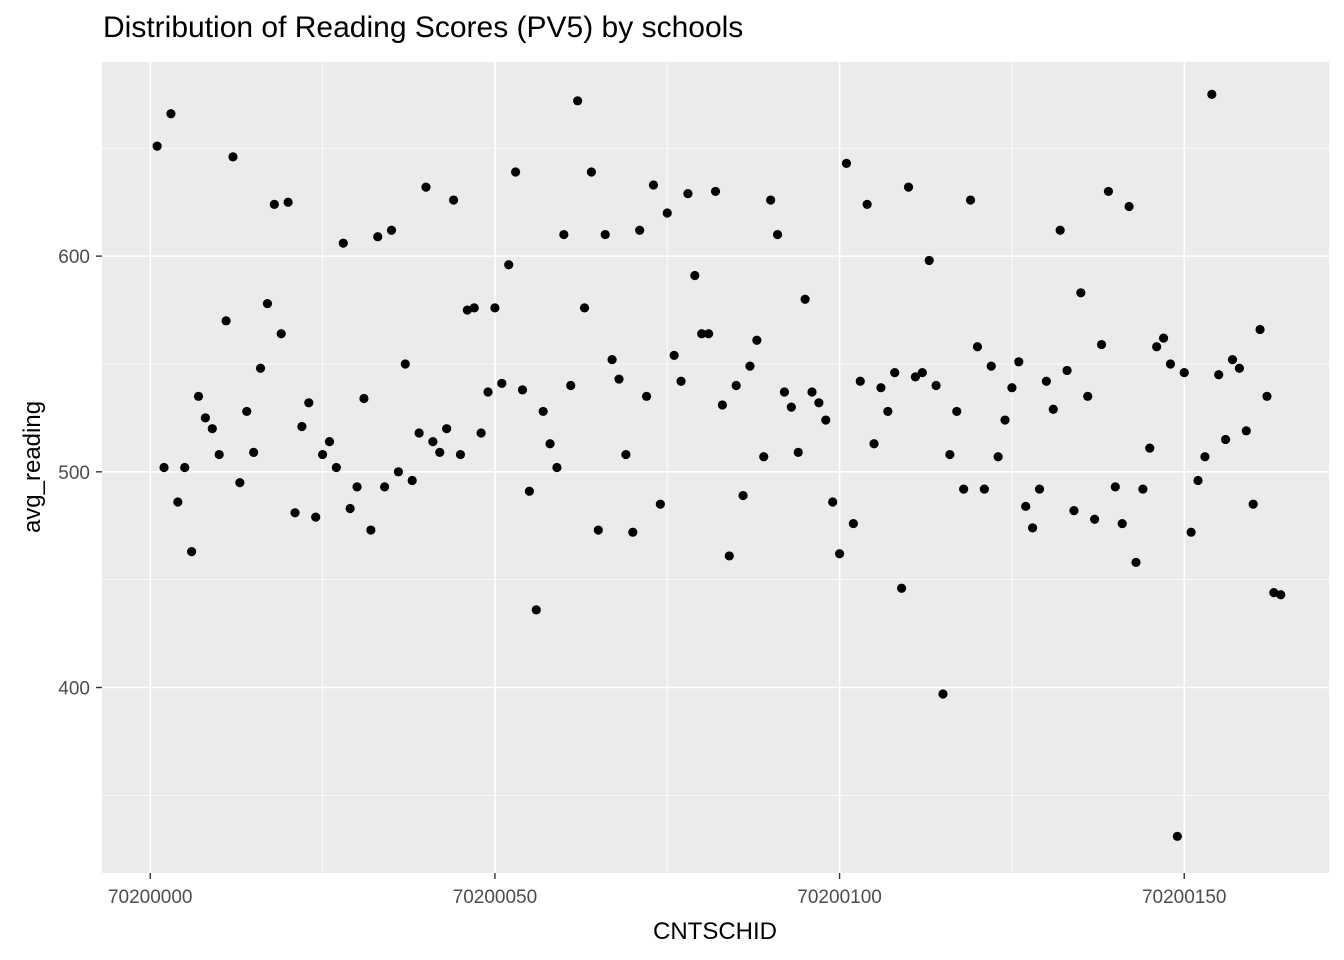 The height and width of the screenshot is (960, 1344). I want to click on x-tick-label: 70200100, so click(839, 897).